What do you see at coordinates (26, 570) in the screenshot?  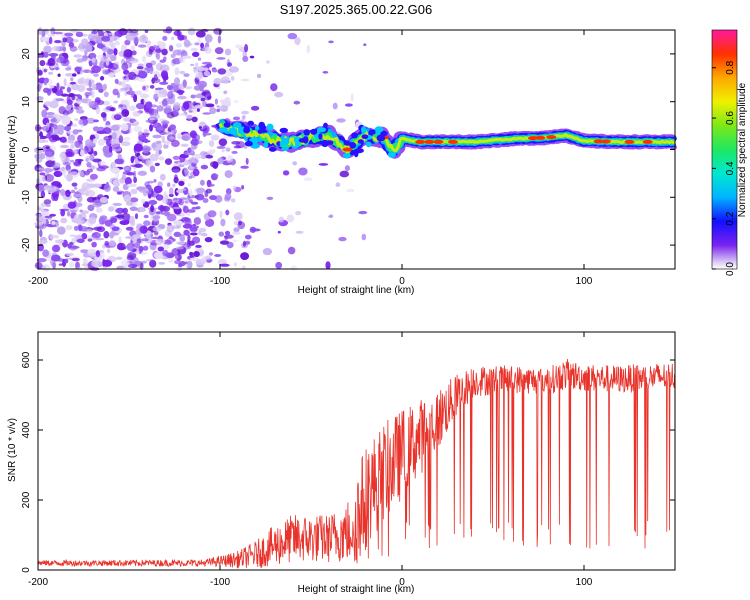 I see `y-tick-label: 0` at bounding box center [26, 570].